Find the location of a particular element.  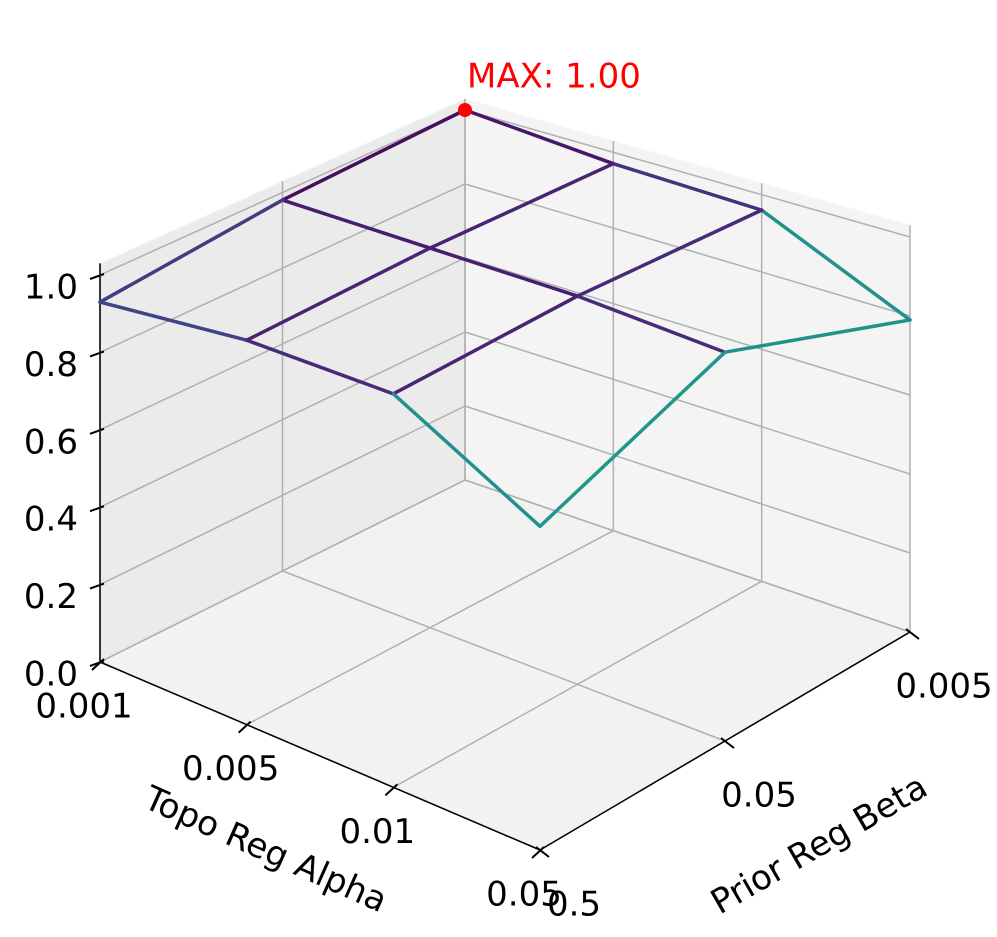

x-tick-label: 0.05 is located at coordinates (524, 895).